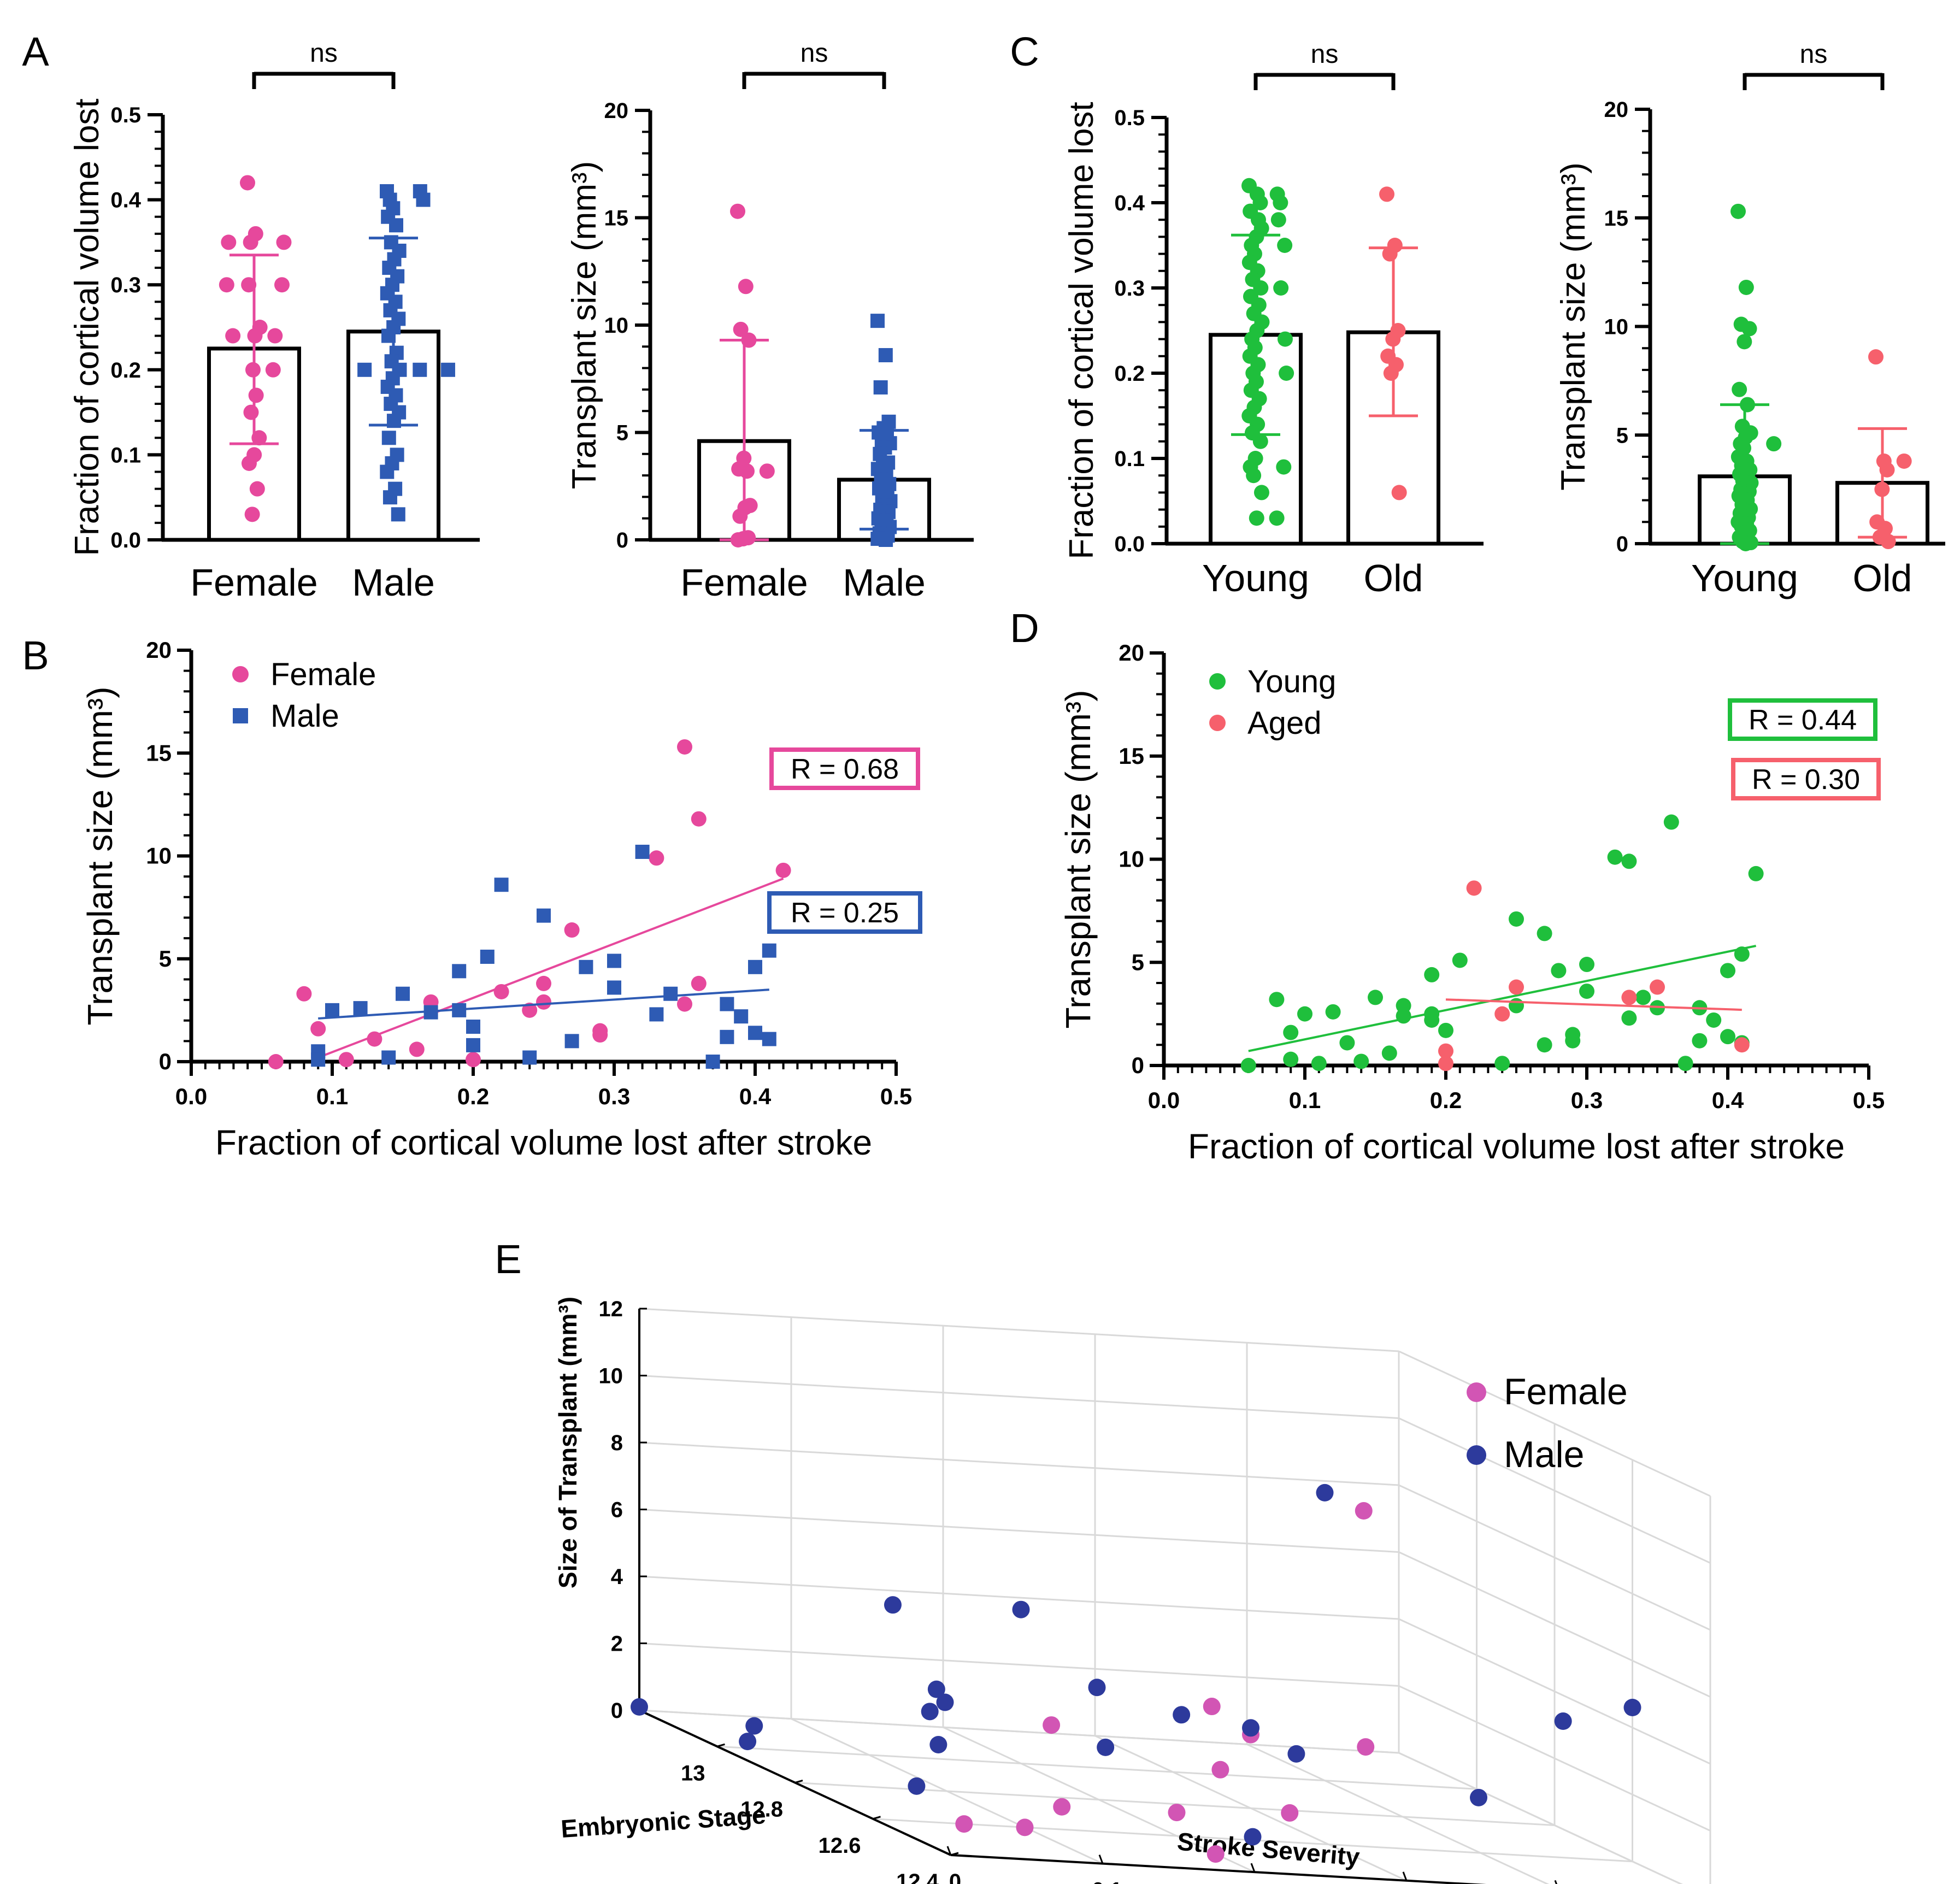 The image size is (1960, 1884). What do you see at coordinates (877, 1818) in the screenshot?
I see `y-tick` at bounding box center [877, 1818].